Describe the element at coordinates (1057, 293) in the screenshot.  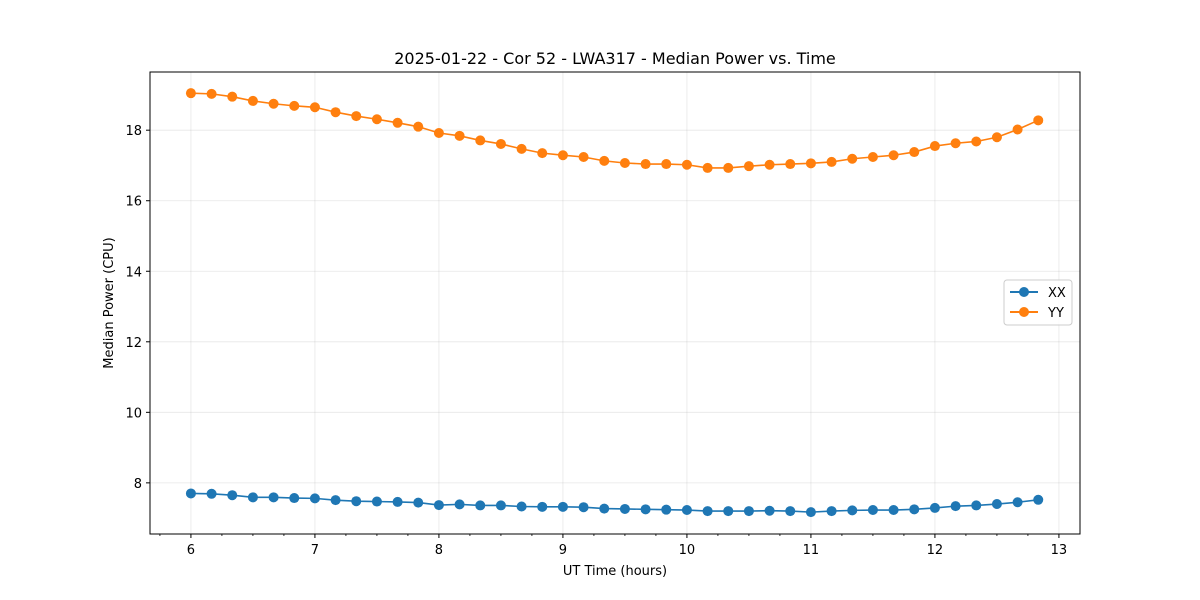
I see `legend-label-xx: XX` at that location.